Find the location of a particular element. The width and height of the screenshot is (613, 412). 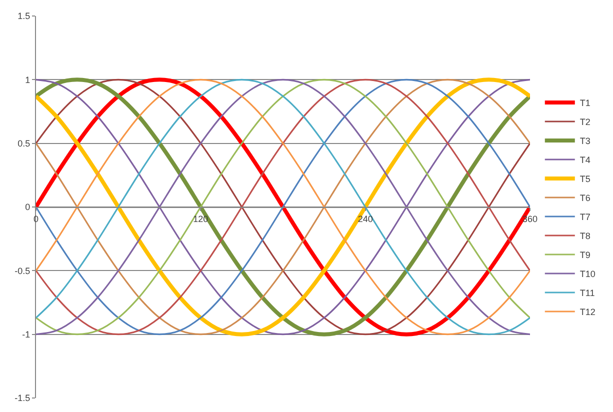

legend-label: T12 is located at coordinates (588, 312).